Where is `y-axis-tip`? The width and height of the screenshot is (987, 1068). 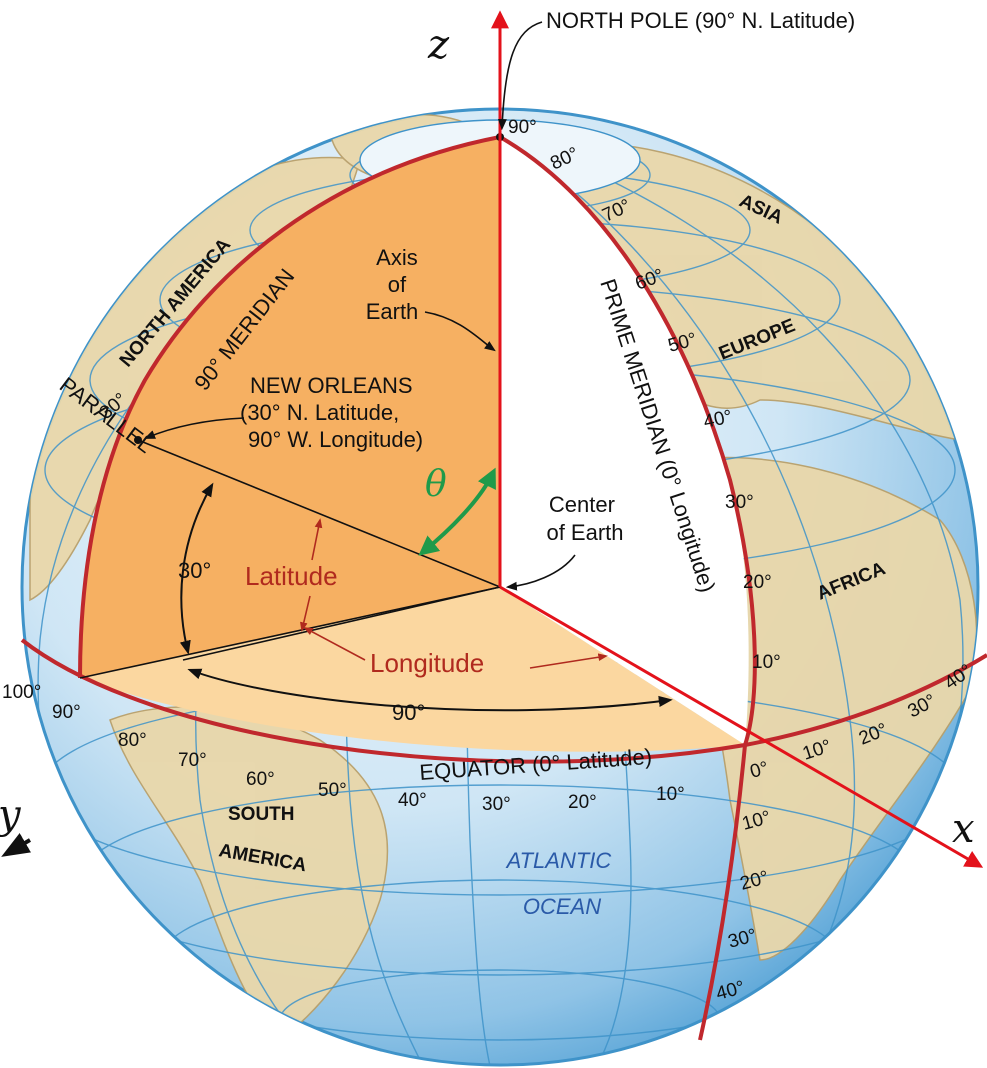
y-axis-tip is located at coordinates (18, 847).